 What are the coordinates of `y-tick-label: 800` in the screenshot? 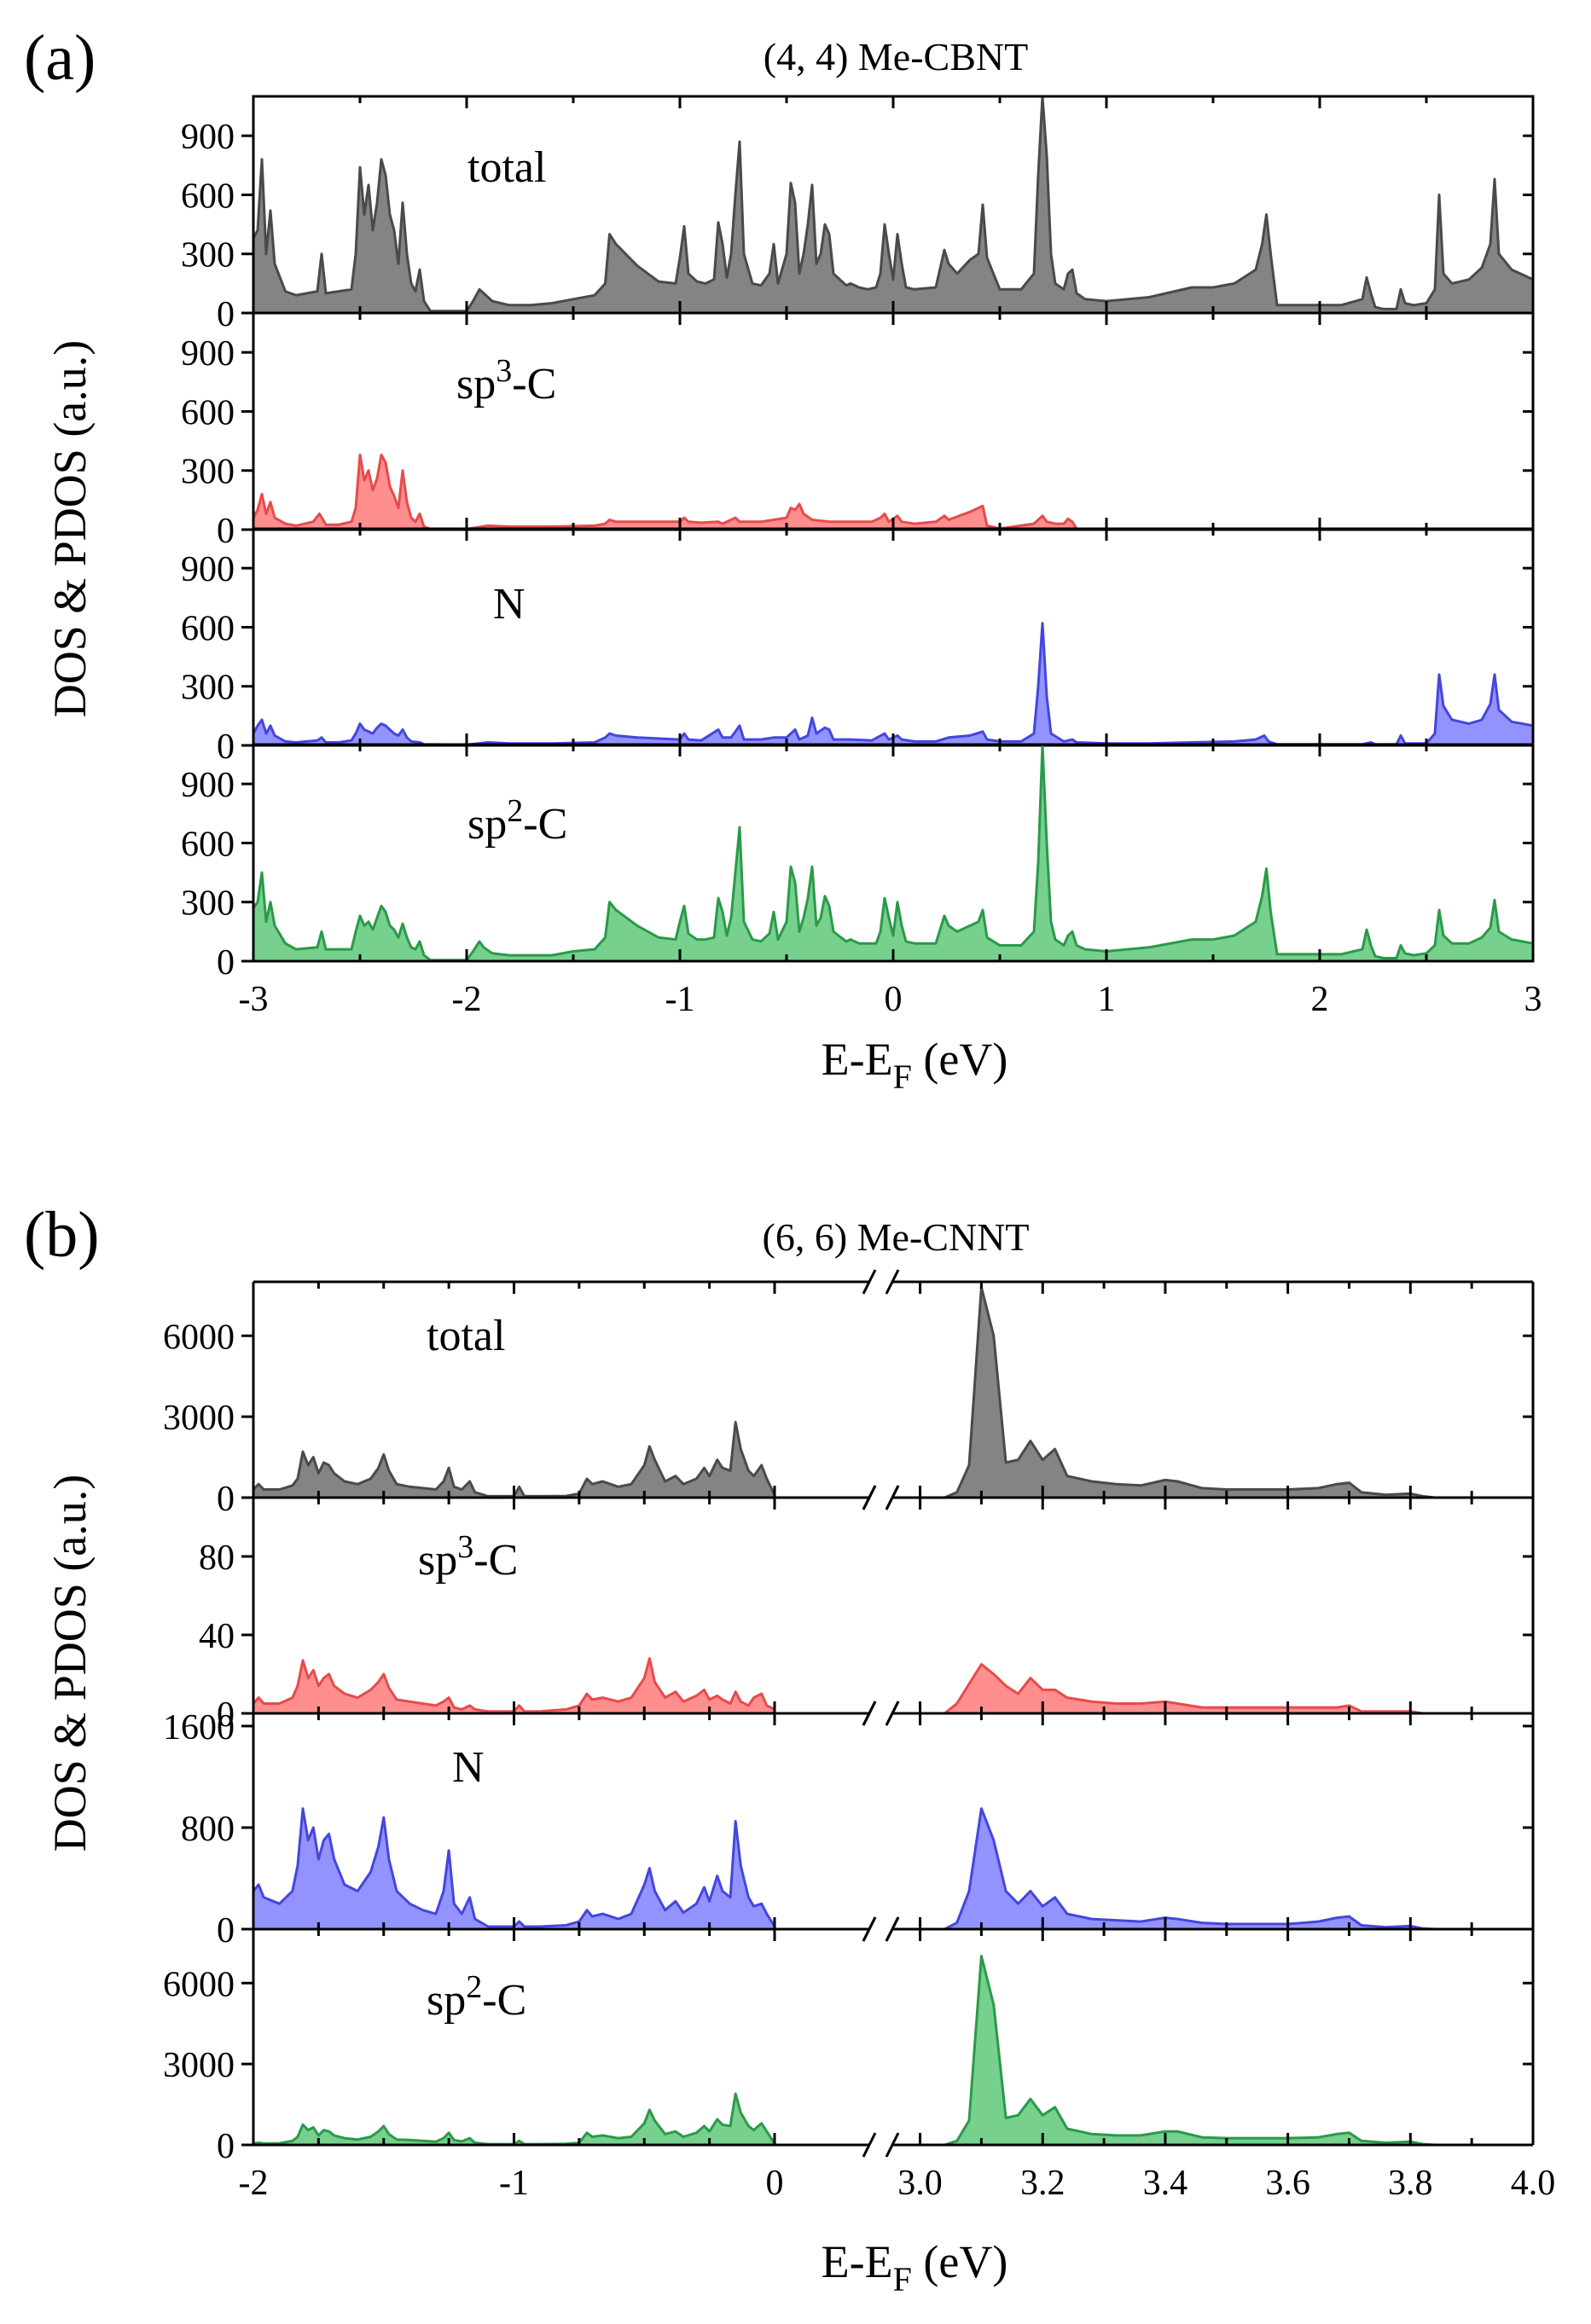 It's located at (208, 1829).